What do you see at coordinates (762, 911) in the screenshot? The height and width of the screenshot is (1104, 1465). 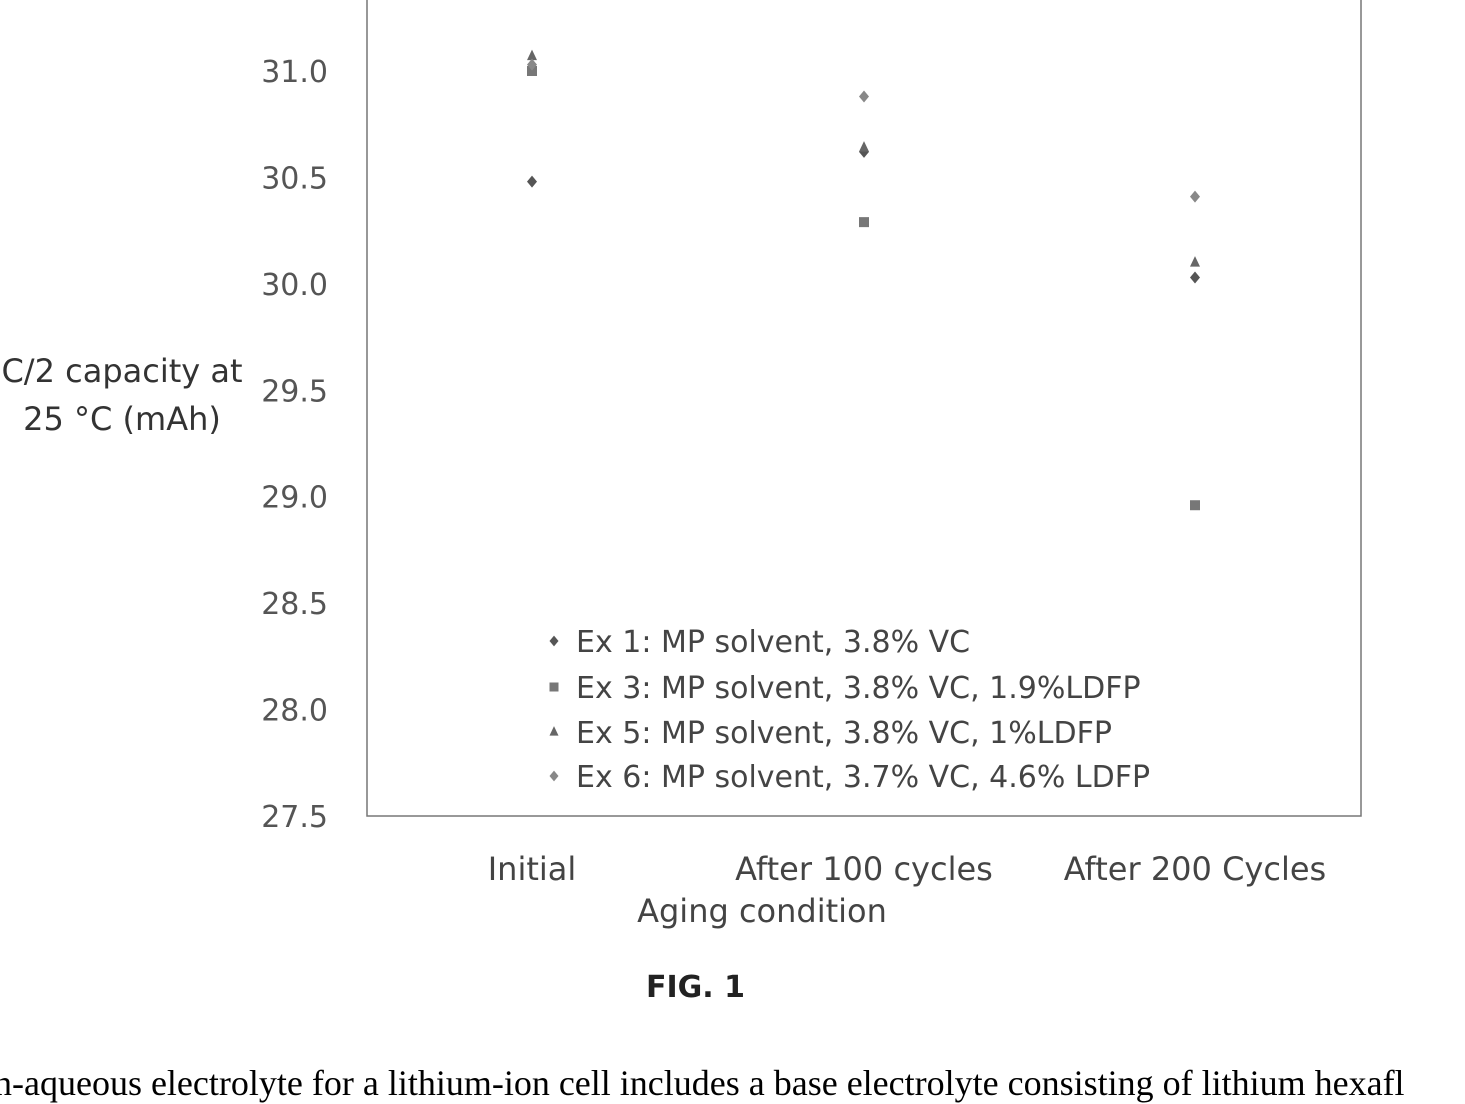 I see `x-axis-label: Aging condition` at bounding box center [762, 911].